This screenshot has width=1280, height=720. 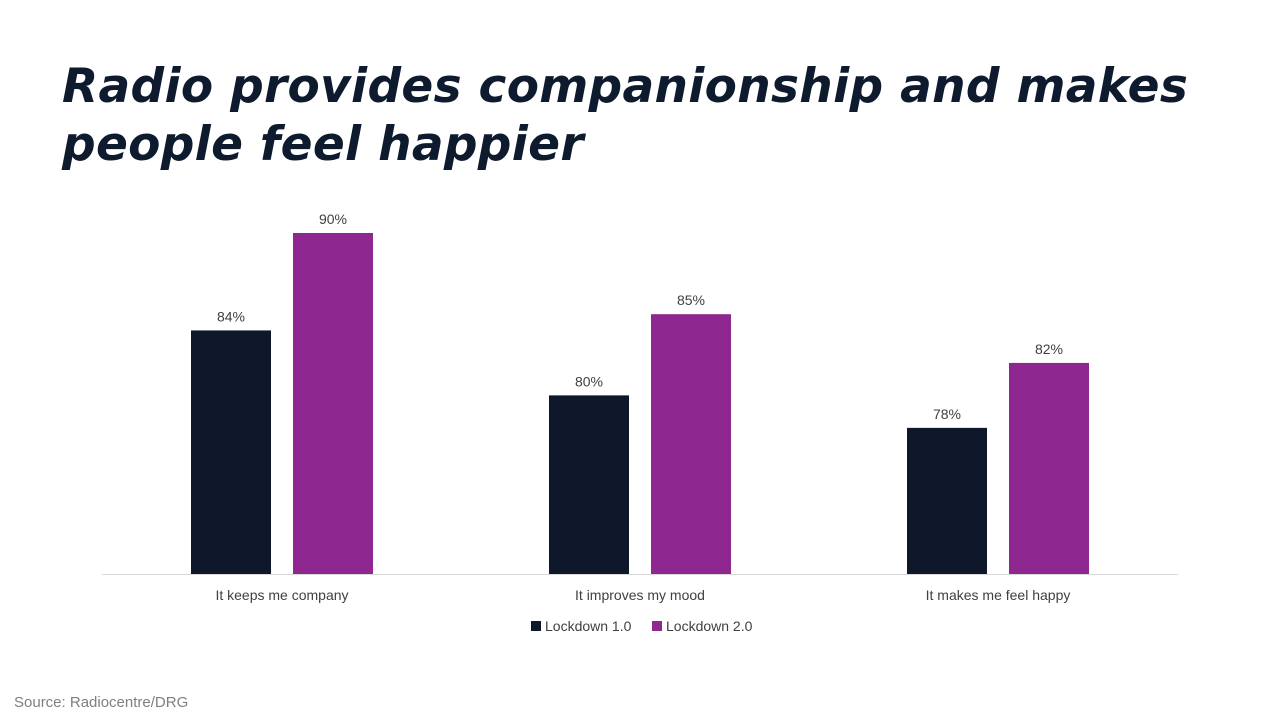 What do you see at coordinates (1049, 349) in the screenshot?
I see `data-label: 82%` at bounding box center [1049, 349].